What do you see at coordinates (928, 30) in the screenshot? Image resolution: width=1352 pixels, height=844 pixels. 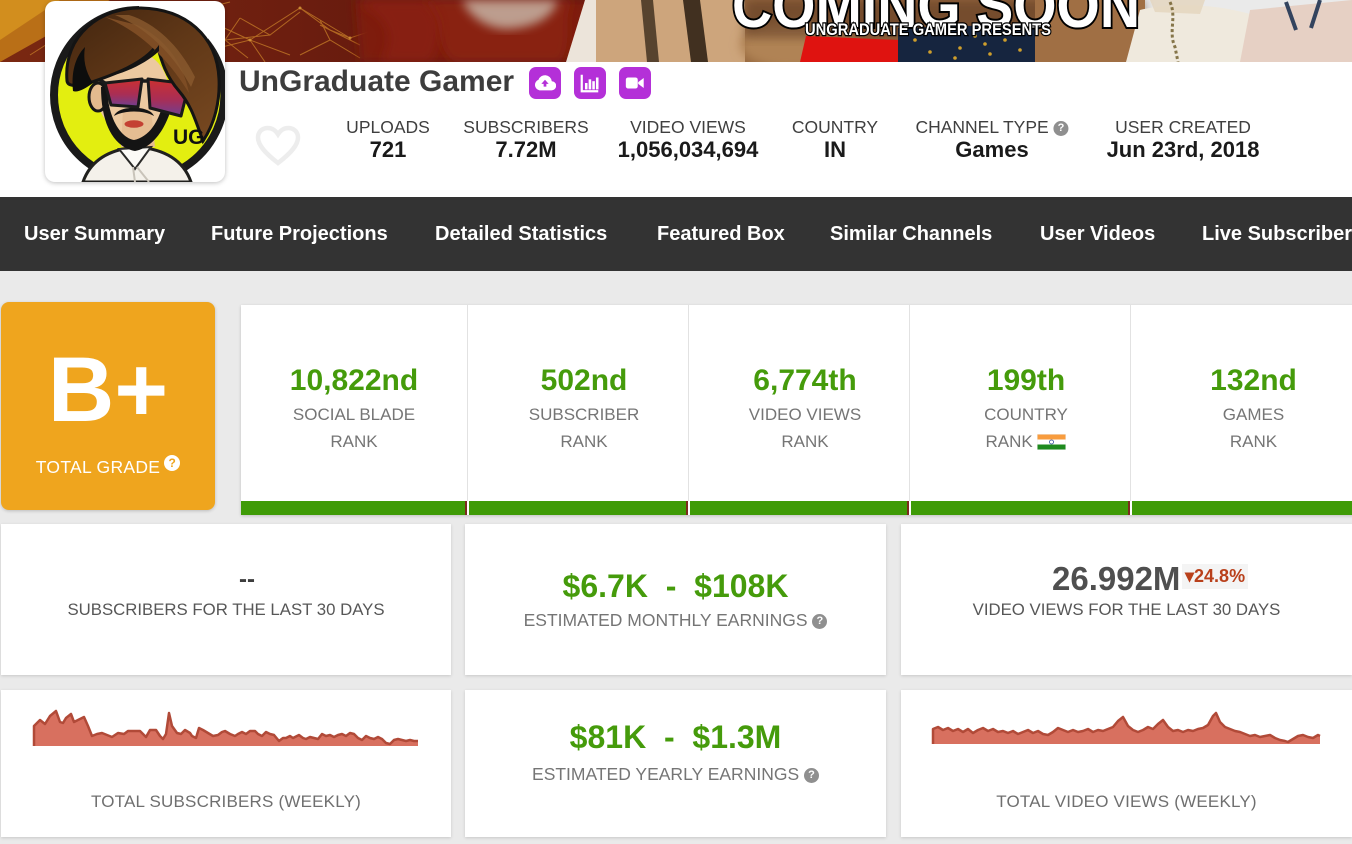 I see `svg-text: UNGRADUATE GAMER PRESENTS` at bounding box center [928, 30].